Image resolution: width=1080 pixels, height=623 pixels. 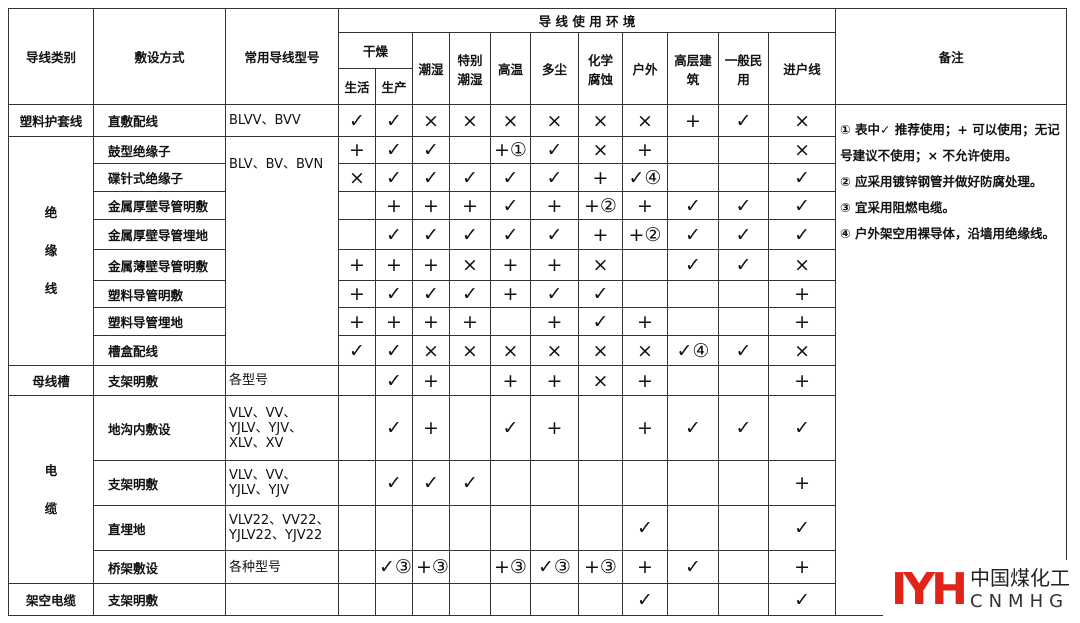 What do you see at coordinates (282, 599) in the screenshot?
I see `model-cell` at bounding box center [282, 599].